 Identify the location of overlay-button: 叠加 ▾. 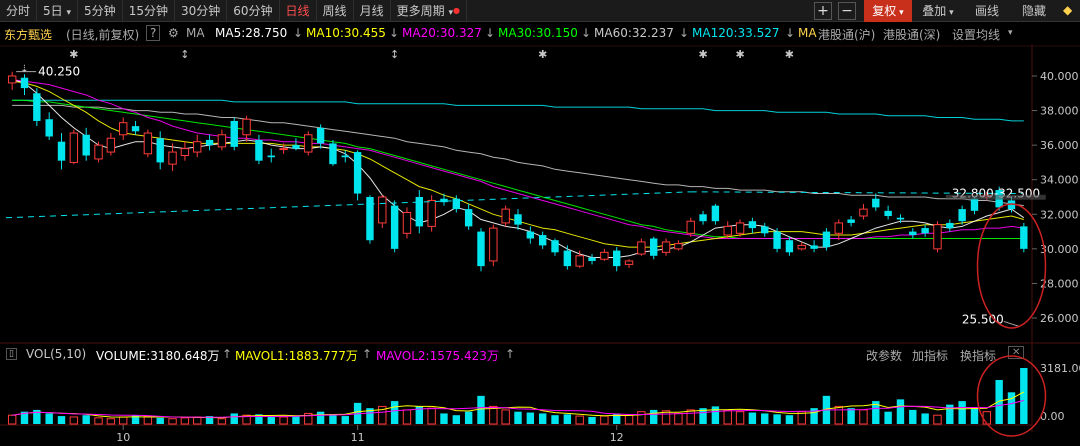
(938, 11).